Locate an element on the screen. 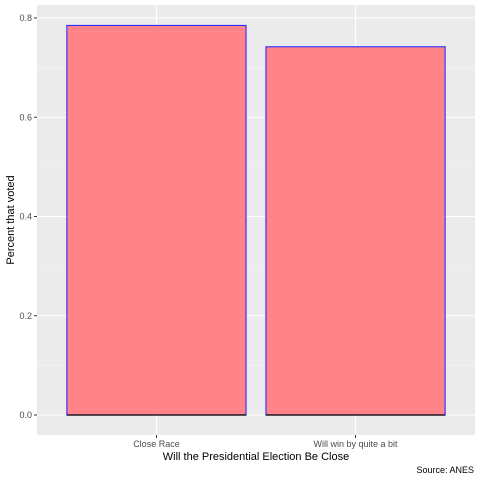 The image size is (480, 480). x-axis: Close Race Will win by quite a bit is located at coordinates (265, 442).